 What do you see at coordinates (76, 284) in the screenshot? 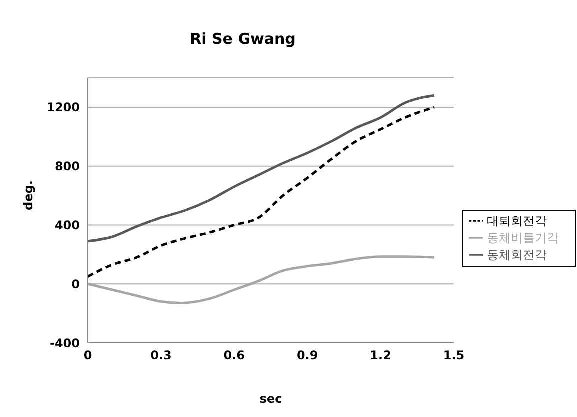
I see `y-tick-label: 0` at bounding box center [76, 284].